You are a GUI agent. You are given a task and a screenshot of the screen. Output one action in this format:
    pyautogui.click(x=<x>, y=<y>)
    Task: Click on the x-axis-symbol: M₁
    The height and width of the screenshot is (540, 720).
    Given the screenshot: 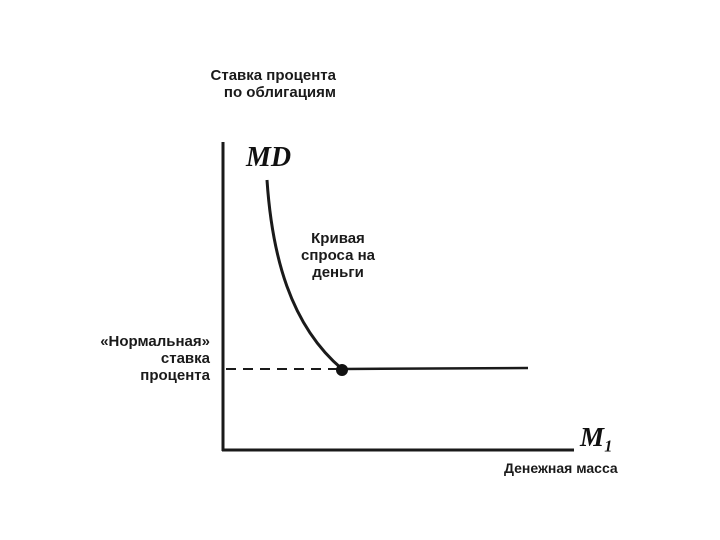 What is the action you would take?
    pyautogui.click(x=597, y=437)
    